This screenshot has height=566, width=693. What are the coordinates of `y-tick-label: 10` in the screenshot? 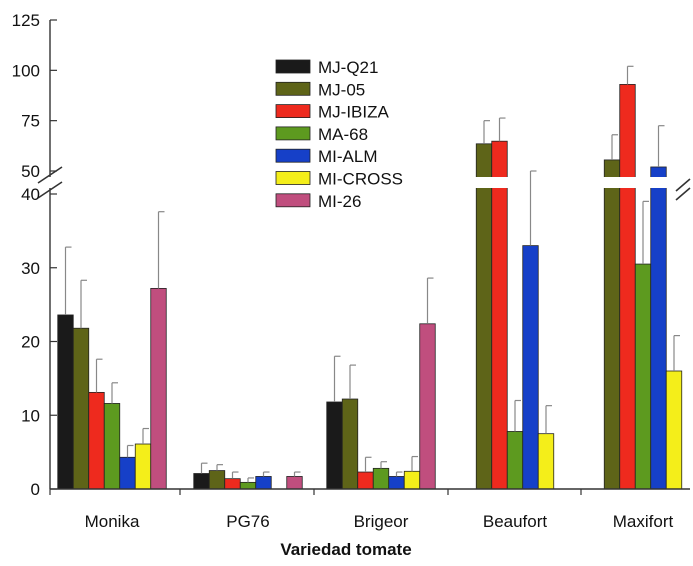 It's located at (30, 415).